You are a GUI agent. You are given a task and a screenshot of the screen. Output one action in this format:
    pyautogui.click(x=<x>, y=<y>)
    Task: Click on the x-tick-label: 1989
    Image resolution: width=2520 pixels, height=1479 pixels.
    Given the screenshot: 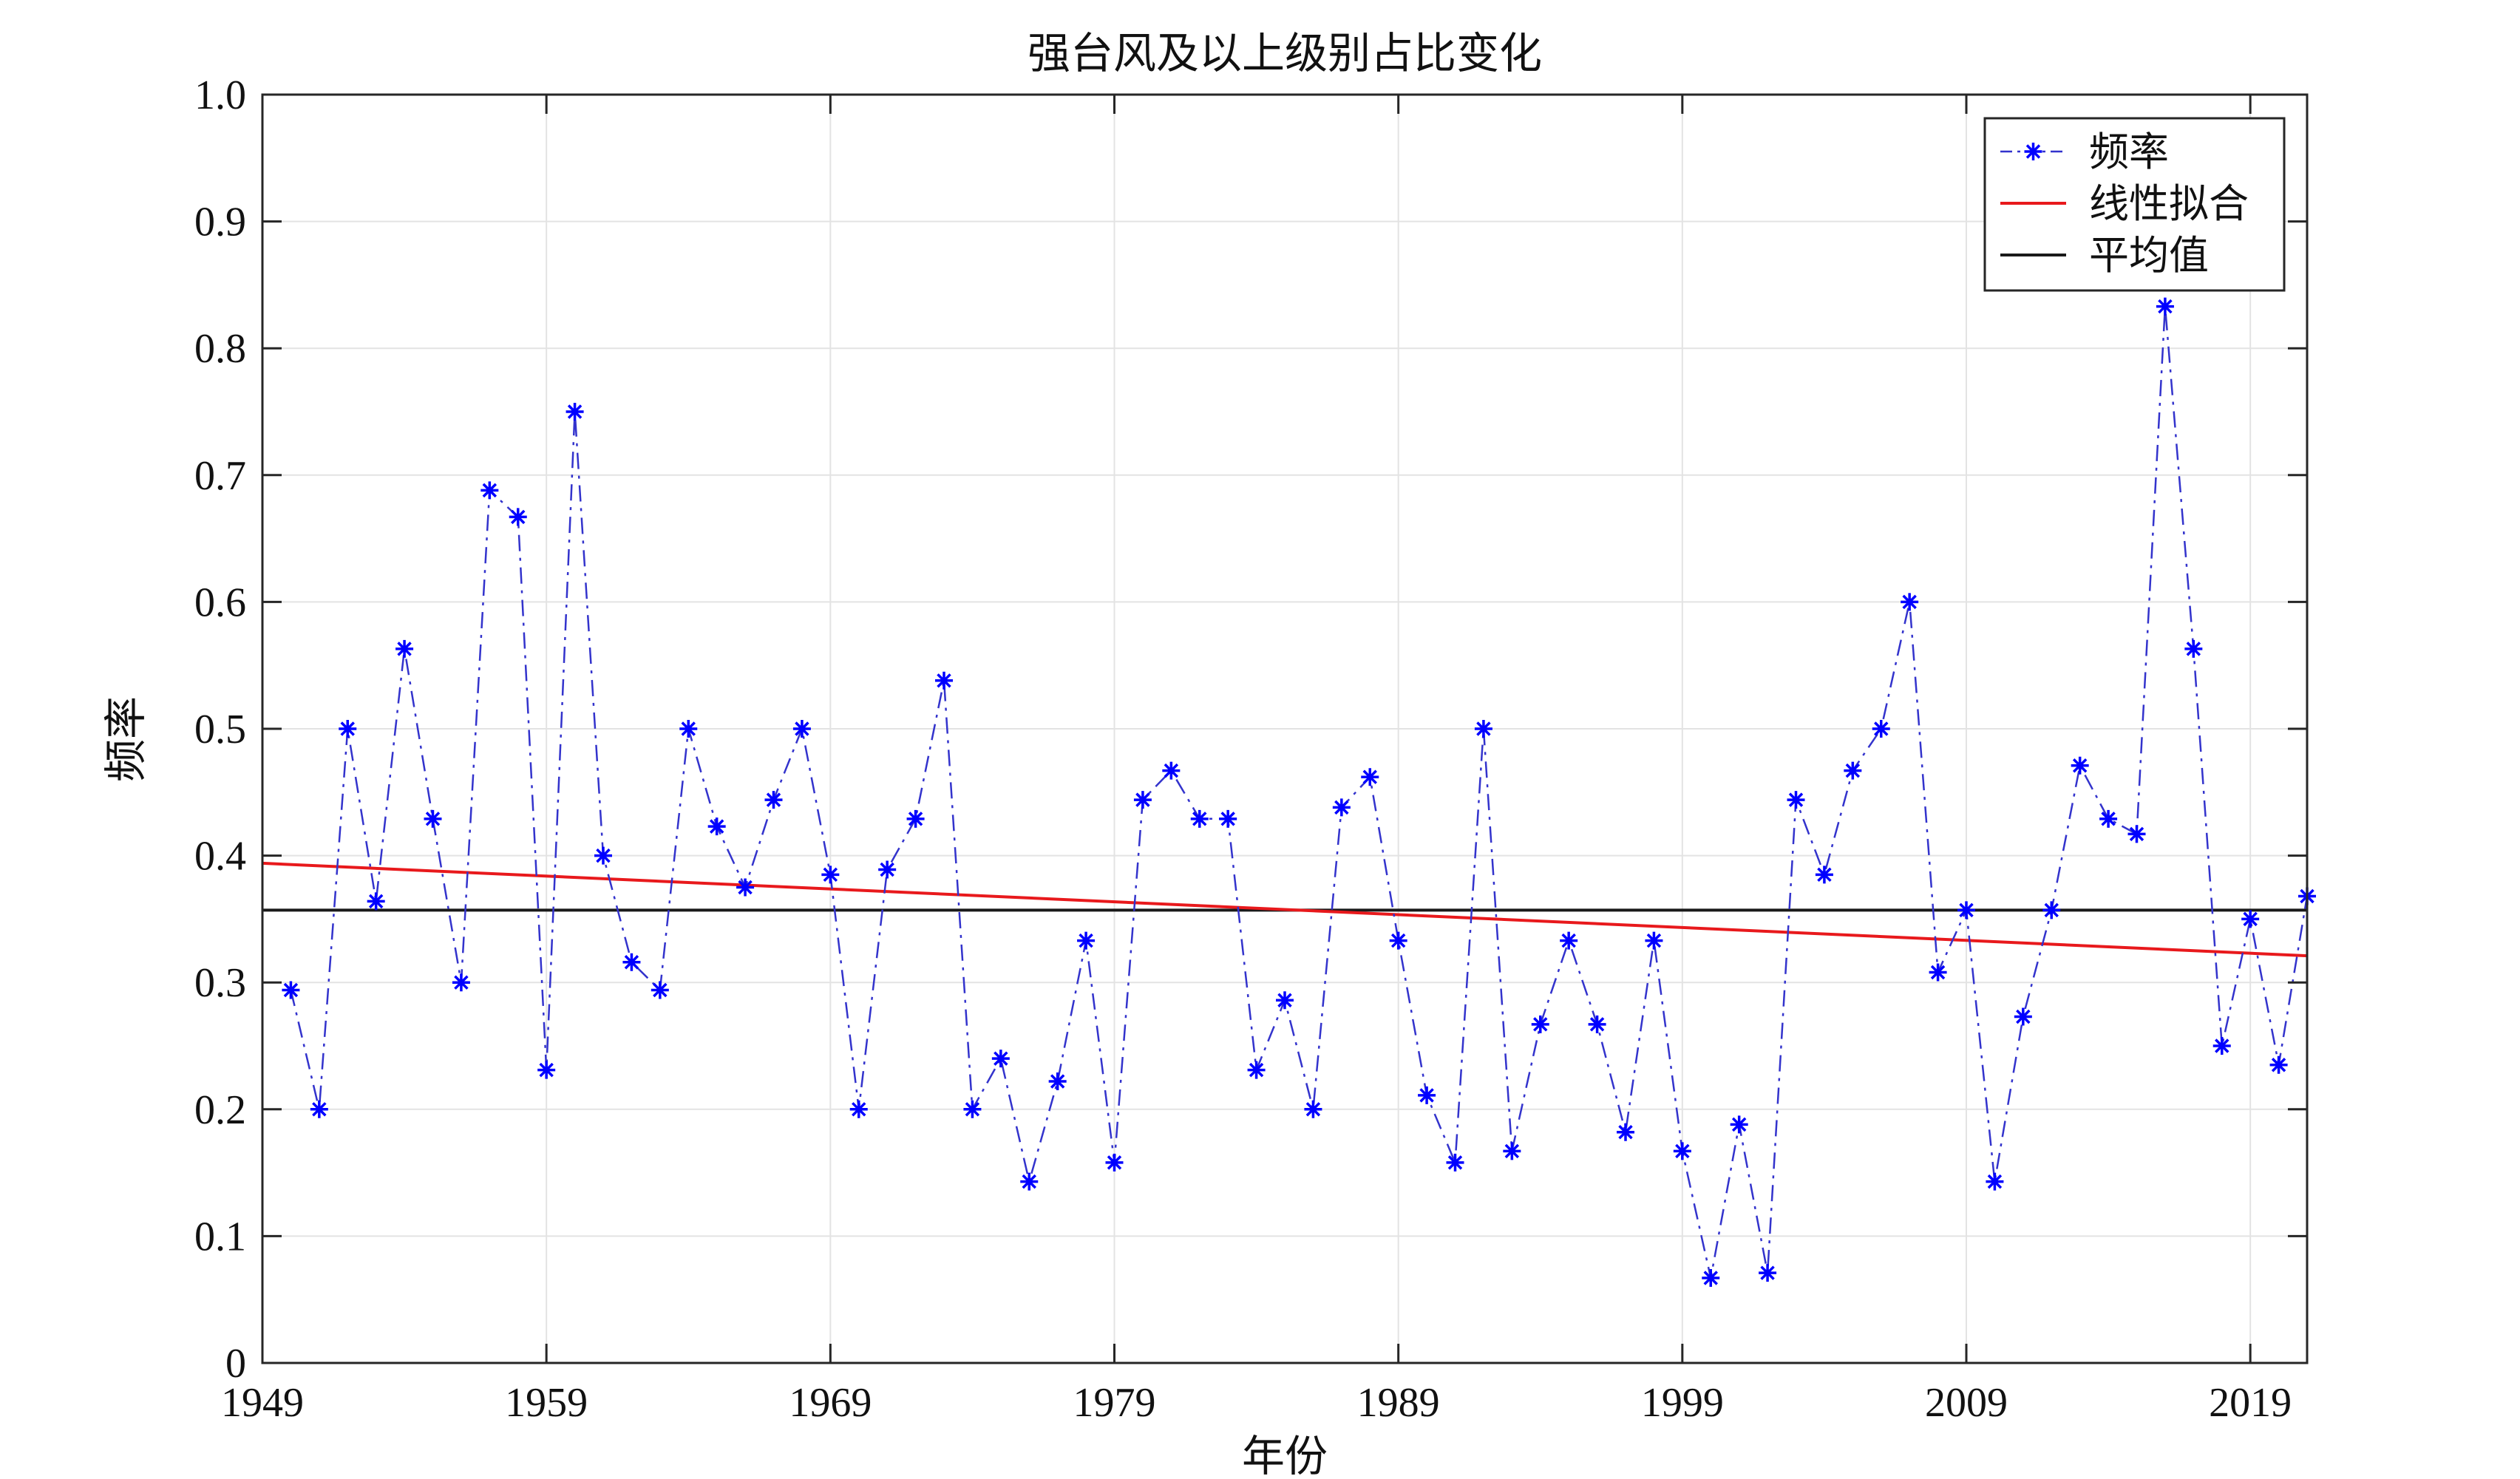 What is the action you would take?
    pyautogui.click(x=1398, y=1403)
    